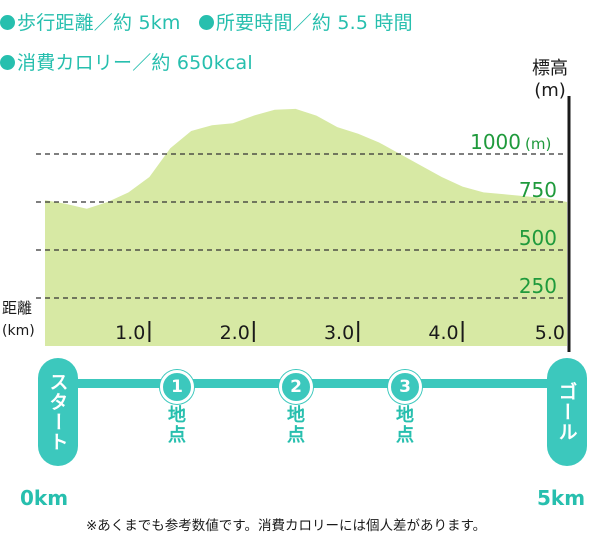 The height and width of the screenshot is (536, 600). Describe the element at coordinates (567, 412) in the screenshot. I see `goal-marker: ゴール` at that location.